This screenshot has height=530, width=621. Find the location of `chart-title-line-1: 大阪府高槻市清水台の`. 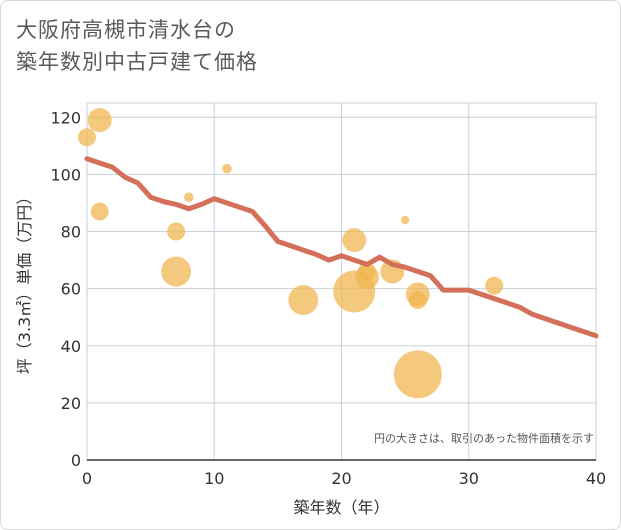

chart-title-line-1: 大阪府高槻市清水台の is located at coordinates (126, 30).